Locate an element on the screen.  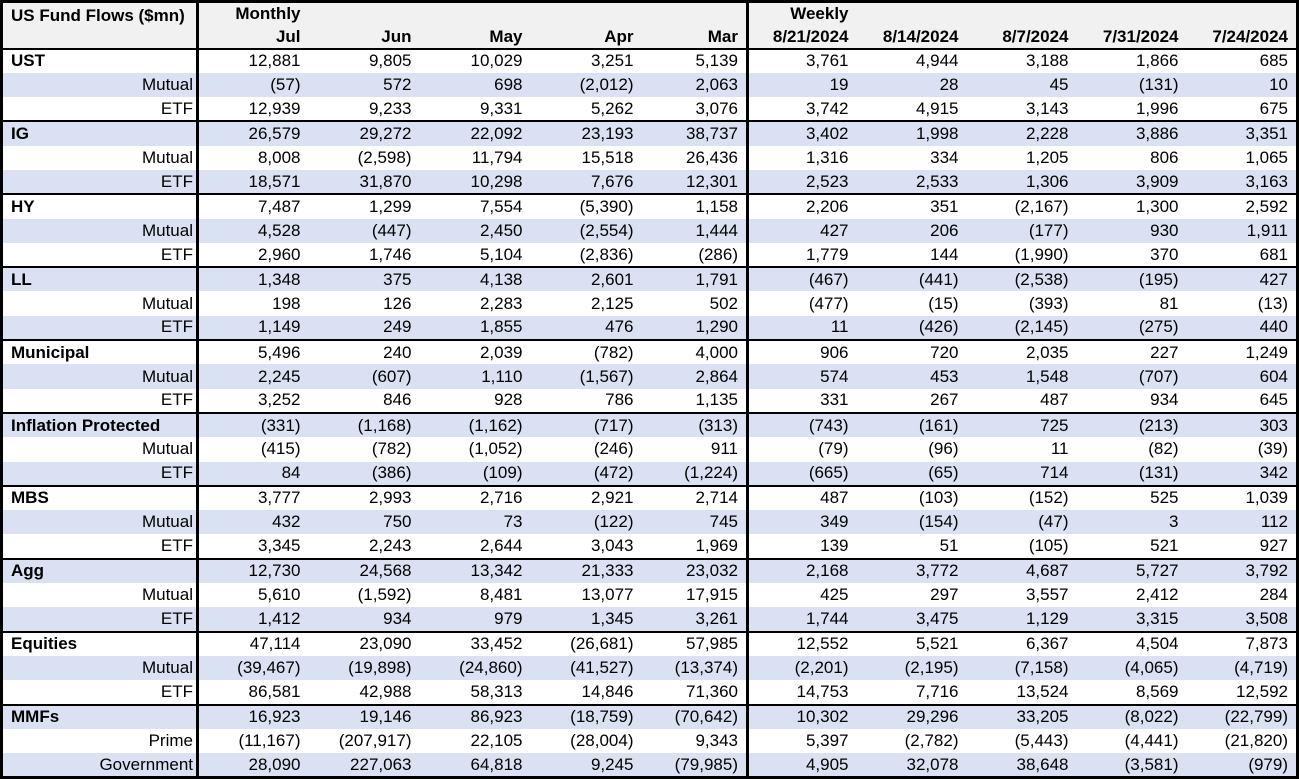
value-cell: (2,554) is located at coordinates (586, 230).